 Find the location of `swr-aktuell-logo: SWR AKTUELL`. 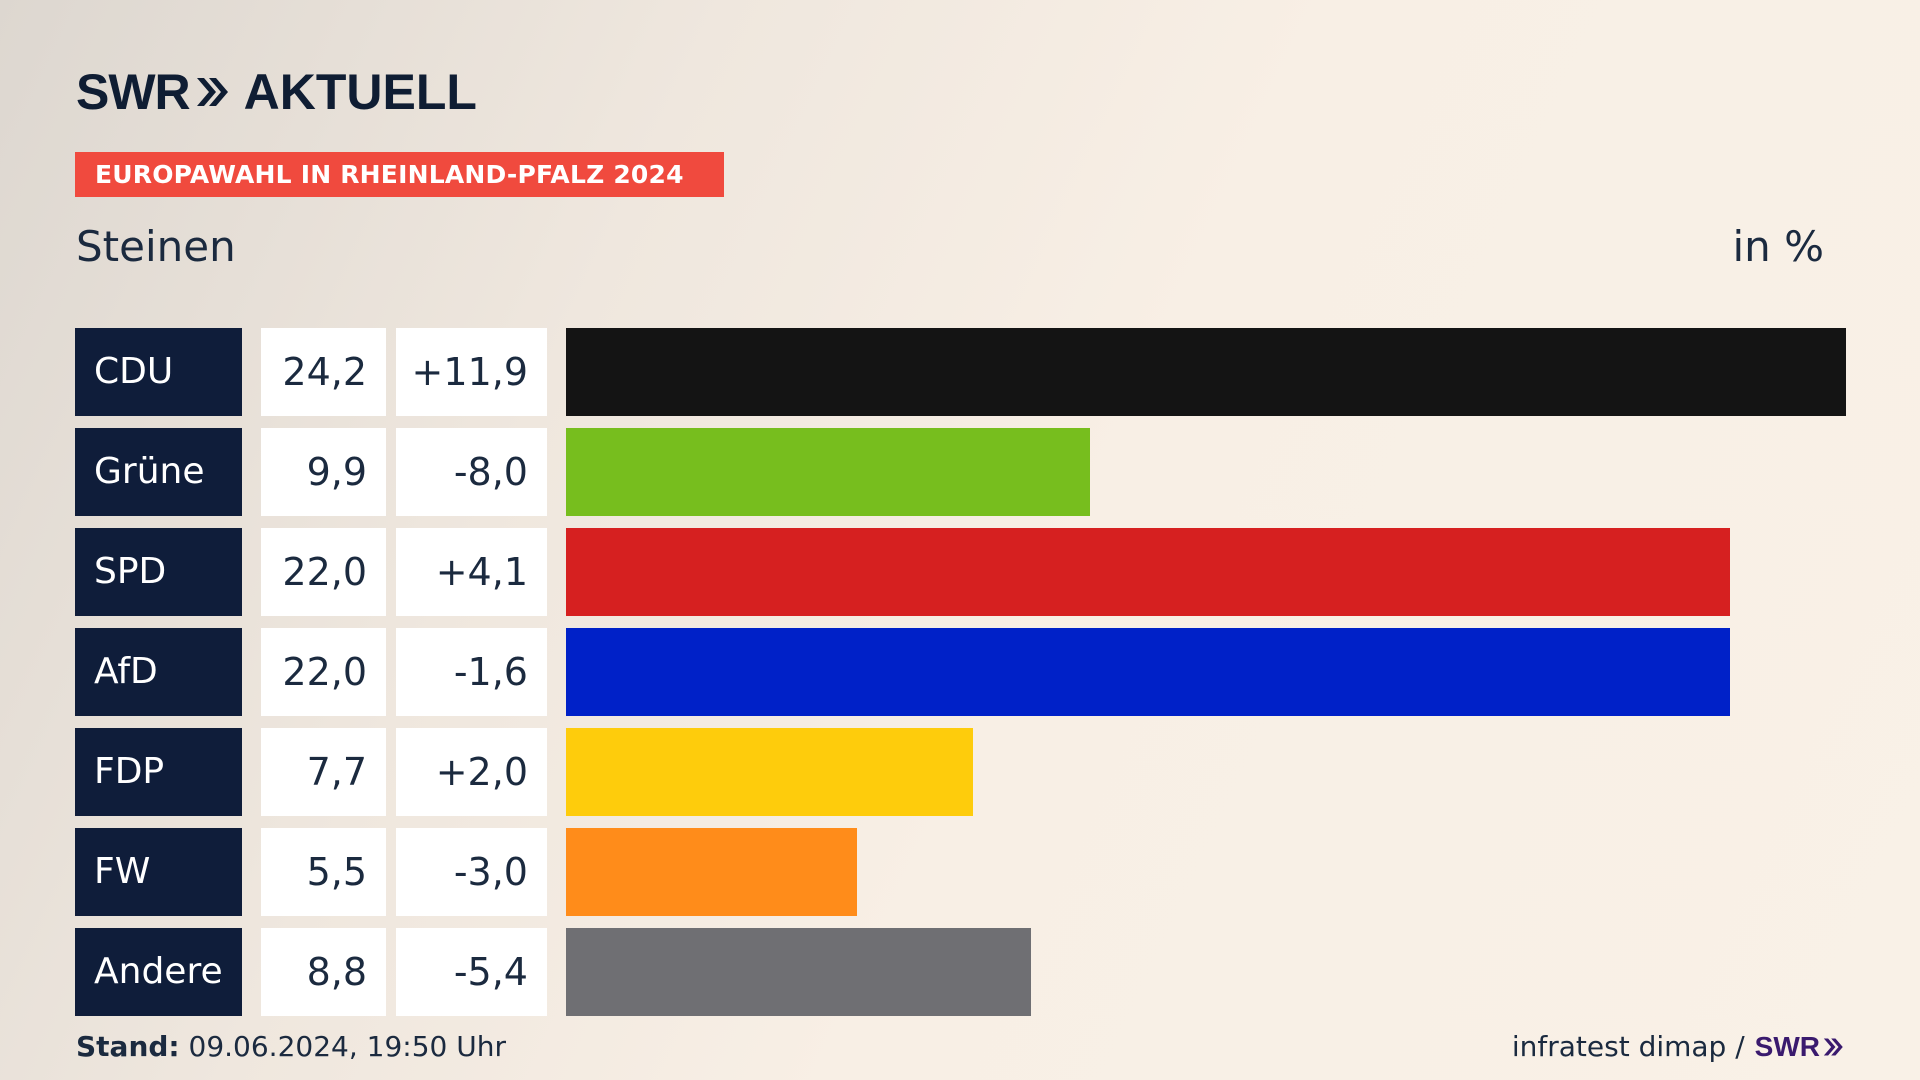

swr-aktuell-logo: SWR AKTUELL is located at coordinates (276, 92).